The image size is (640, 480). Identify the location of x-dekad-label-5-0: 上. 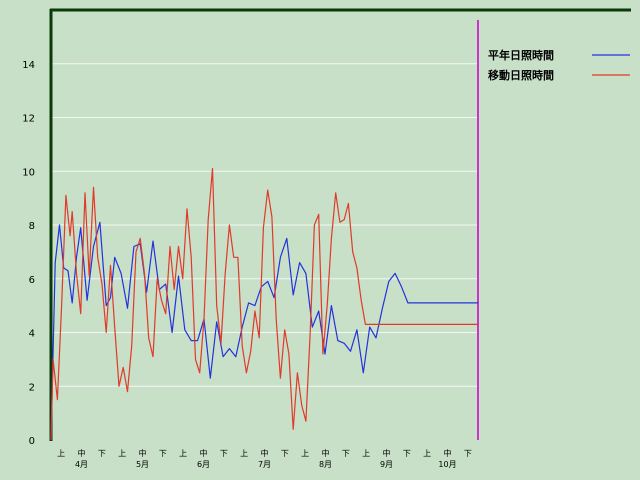
(366, 453).